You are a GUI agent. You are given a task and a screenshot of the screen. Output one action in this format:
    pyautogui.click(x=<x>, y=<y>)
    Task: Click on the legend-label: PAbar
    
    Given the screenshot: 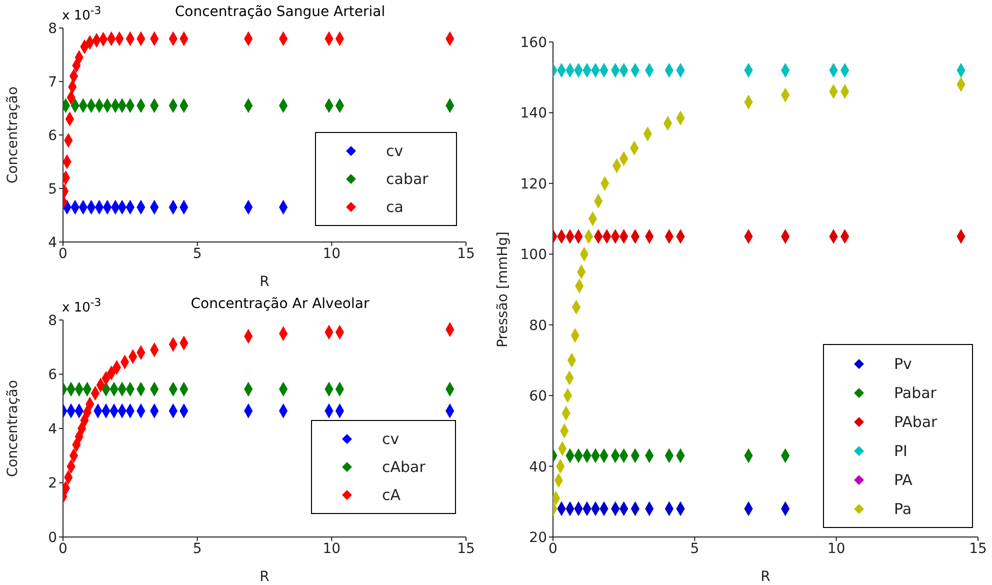 What is the action you would take?
    pyautogui.click(x=916, y=421)
    